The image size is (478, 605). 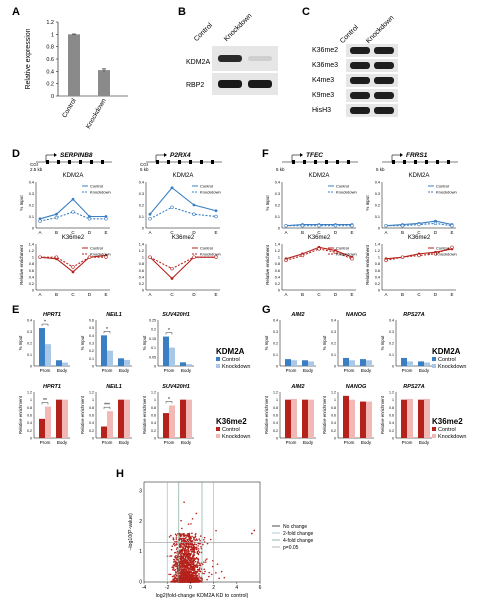 What do you see at coordinates (277, 245) in the screenshot?
I see `y-tick-label: 1.4` at bounding box center [277, 245].